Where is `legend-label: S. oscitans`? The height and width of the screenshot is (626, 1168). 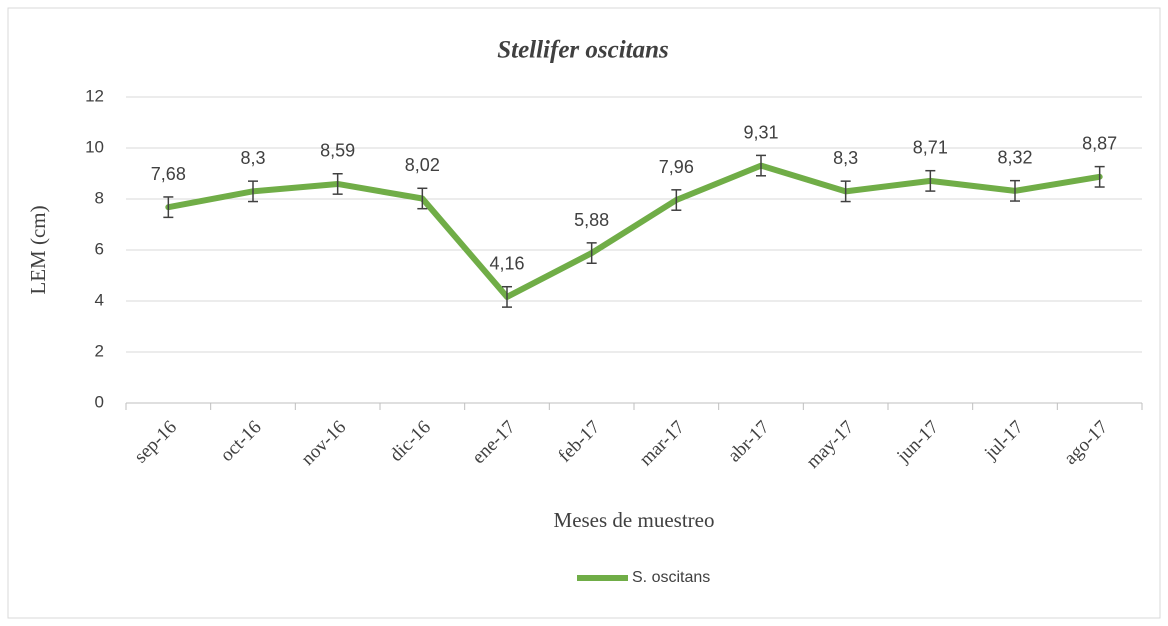
legend-label: S. oscitans is located at coordinates (671, 577).